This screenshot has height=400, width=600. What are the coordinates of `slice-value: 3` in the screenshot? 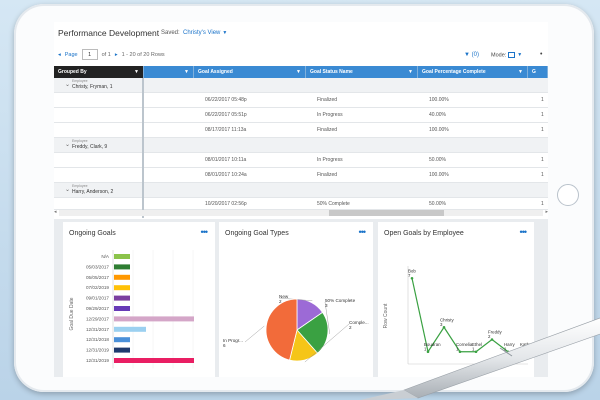 It's located at (326, 305).